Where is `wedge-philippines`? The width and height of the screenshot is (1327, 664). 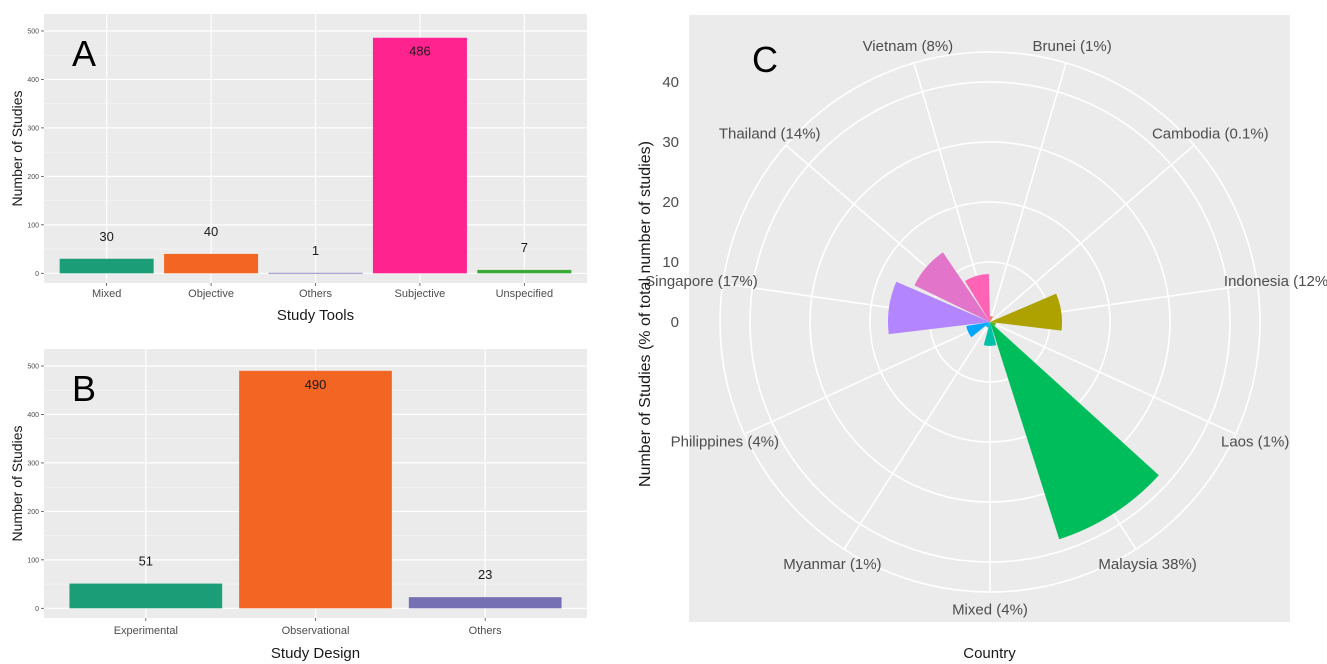 wedge-philippines is located at coordinates (978, 330).